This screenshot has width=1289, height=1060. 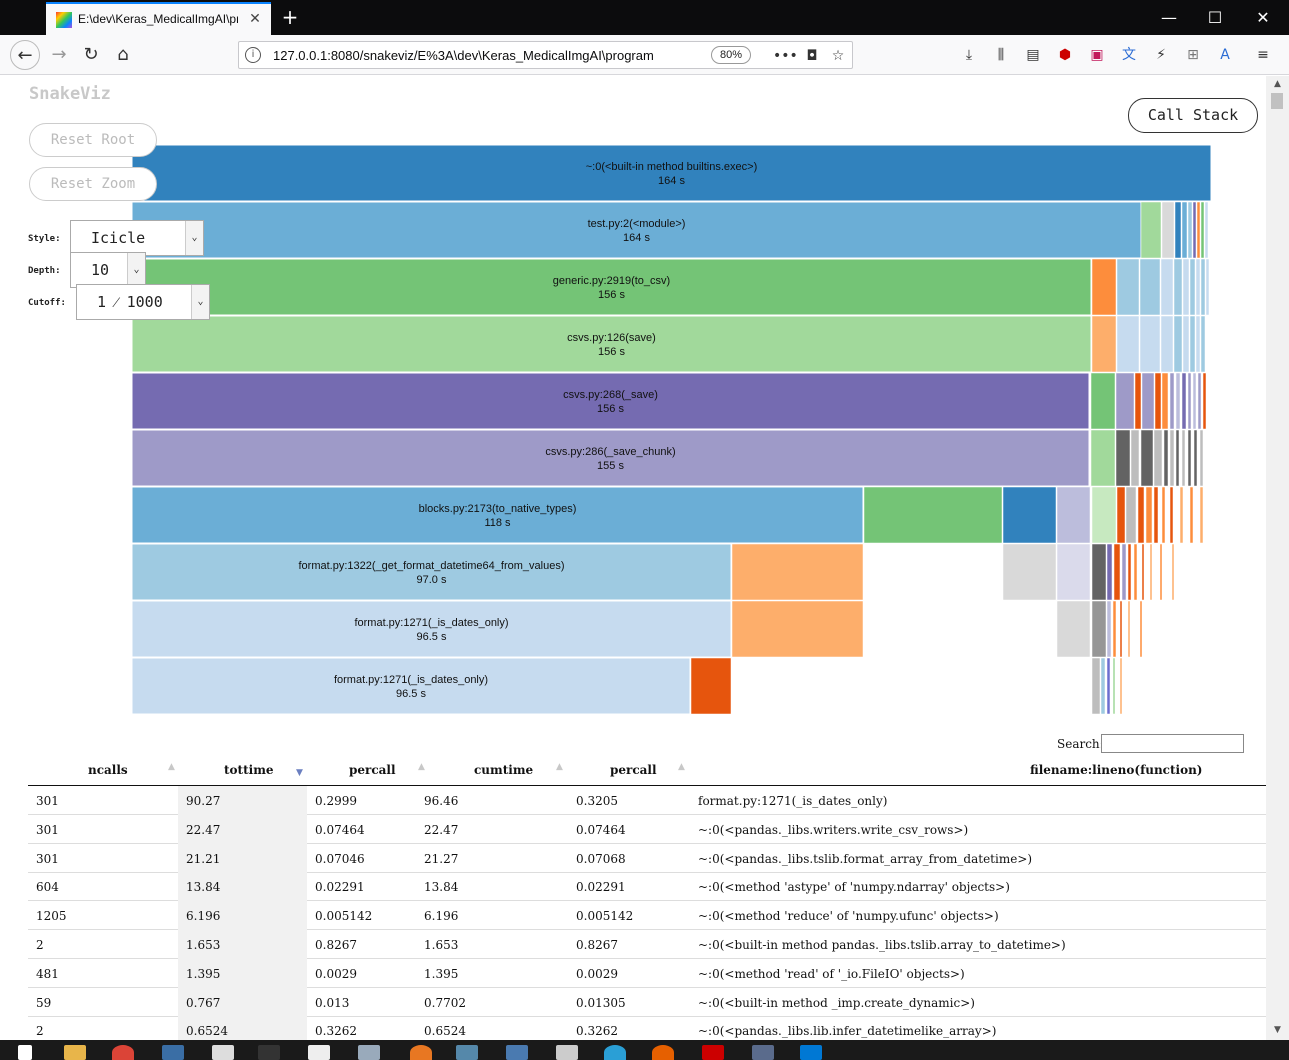 I want to click on ublock-icon: ⬢, so click(x=1065, y=55).